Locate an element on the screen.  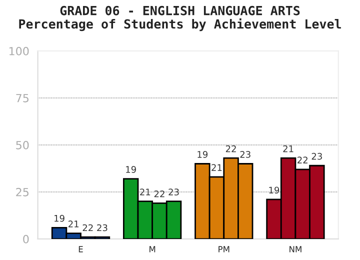
chart-title: GRADE 06 - ENGLISH LANGUAGE ARTS is located at coordinates (180, 11).